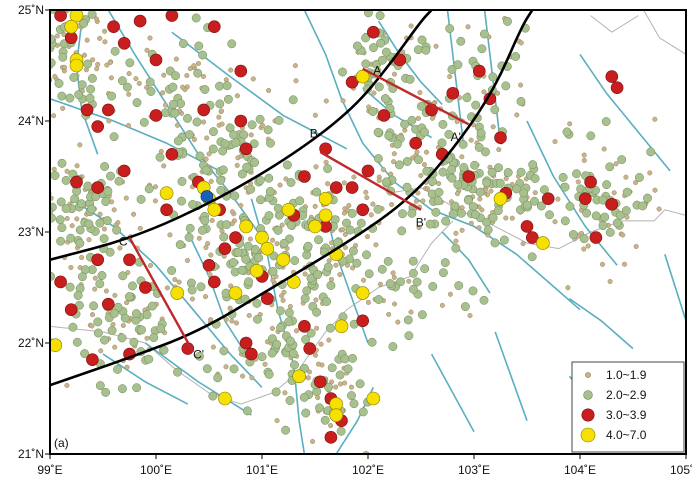 The width and height of the screenshot is (692, 482). I want to click on profile-line-A, so click(416, 96).